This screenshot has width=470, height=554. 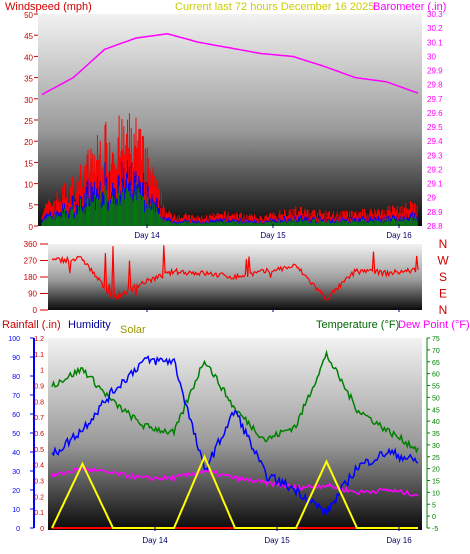 I want to click on temperature-tick-label: 35, so click(x=436, y=434).